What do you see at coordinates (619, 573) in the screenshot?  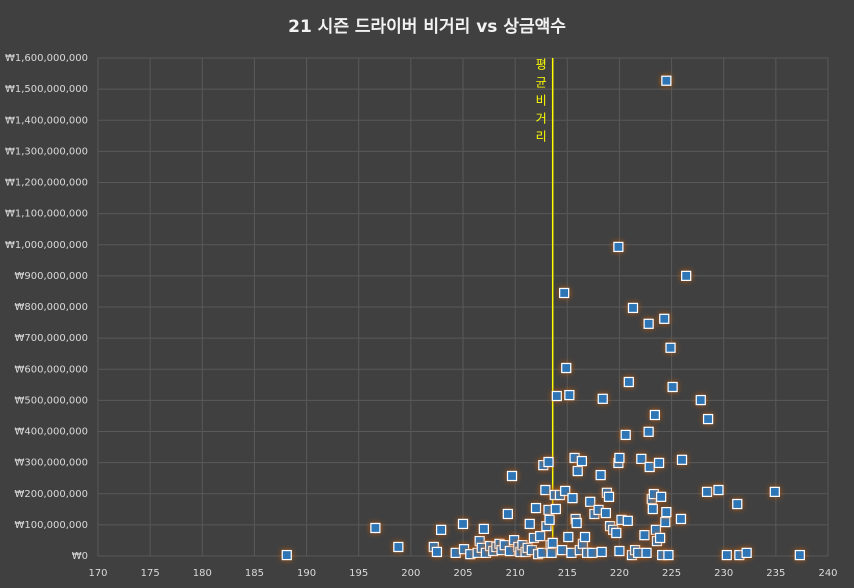 I see `x-tick-label: 220` at bounding box center [619, 573].